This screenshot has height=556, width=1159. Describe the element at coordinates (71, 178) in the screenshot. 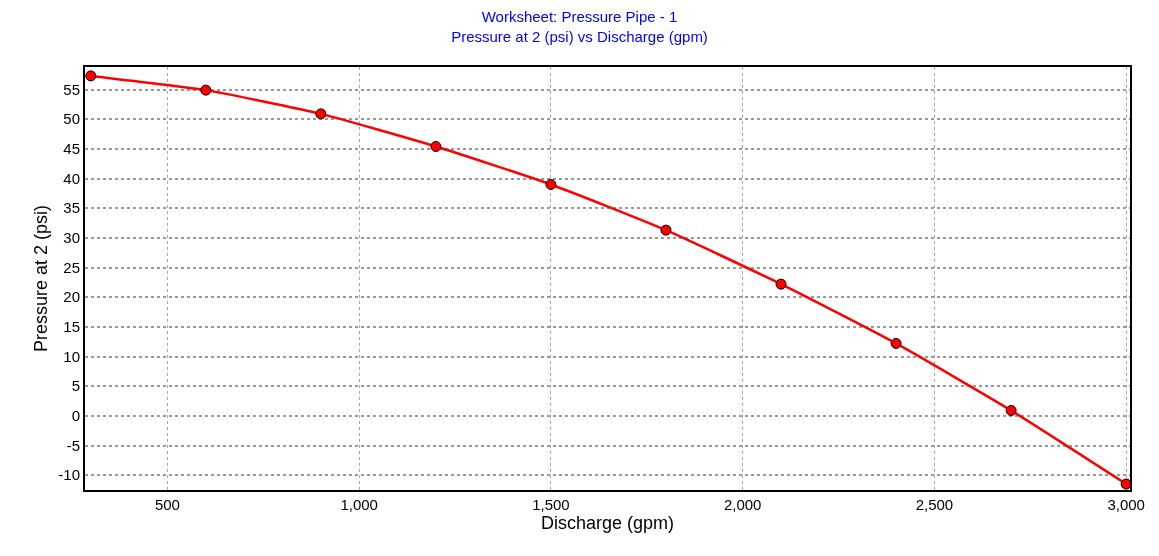

I see `y-tick-label: 40` at that location.